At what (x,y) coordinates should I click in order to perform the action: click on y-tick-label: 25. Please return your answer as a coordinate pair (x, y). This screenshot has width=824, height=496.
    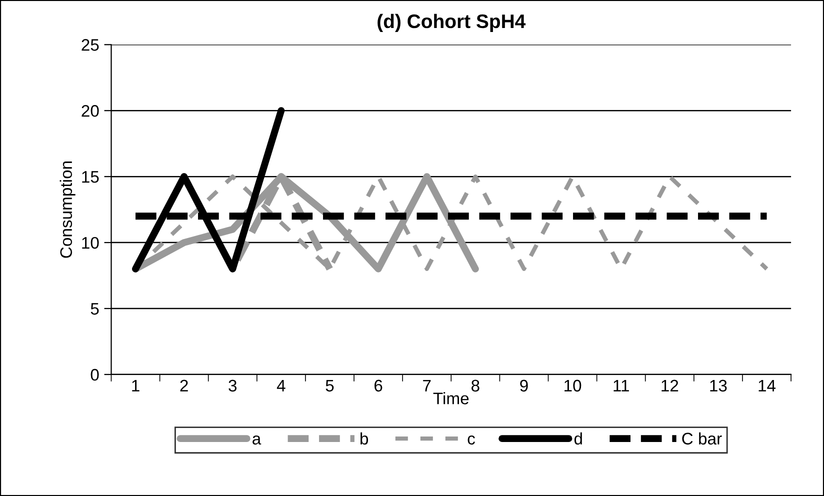
    Looking at the image, I should click on (90, 45).